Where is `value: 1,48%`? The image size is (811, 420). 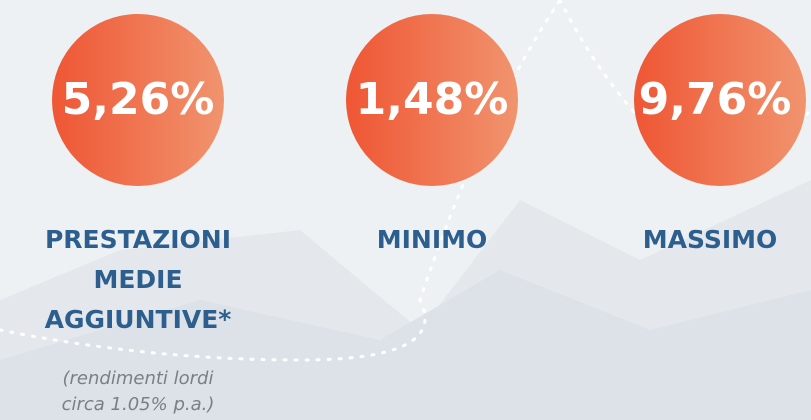
value: 1,48% is located at coordinates (432, 99).